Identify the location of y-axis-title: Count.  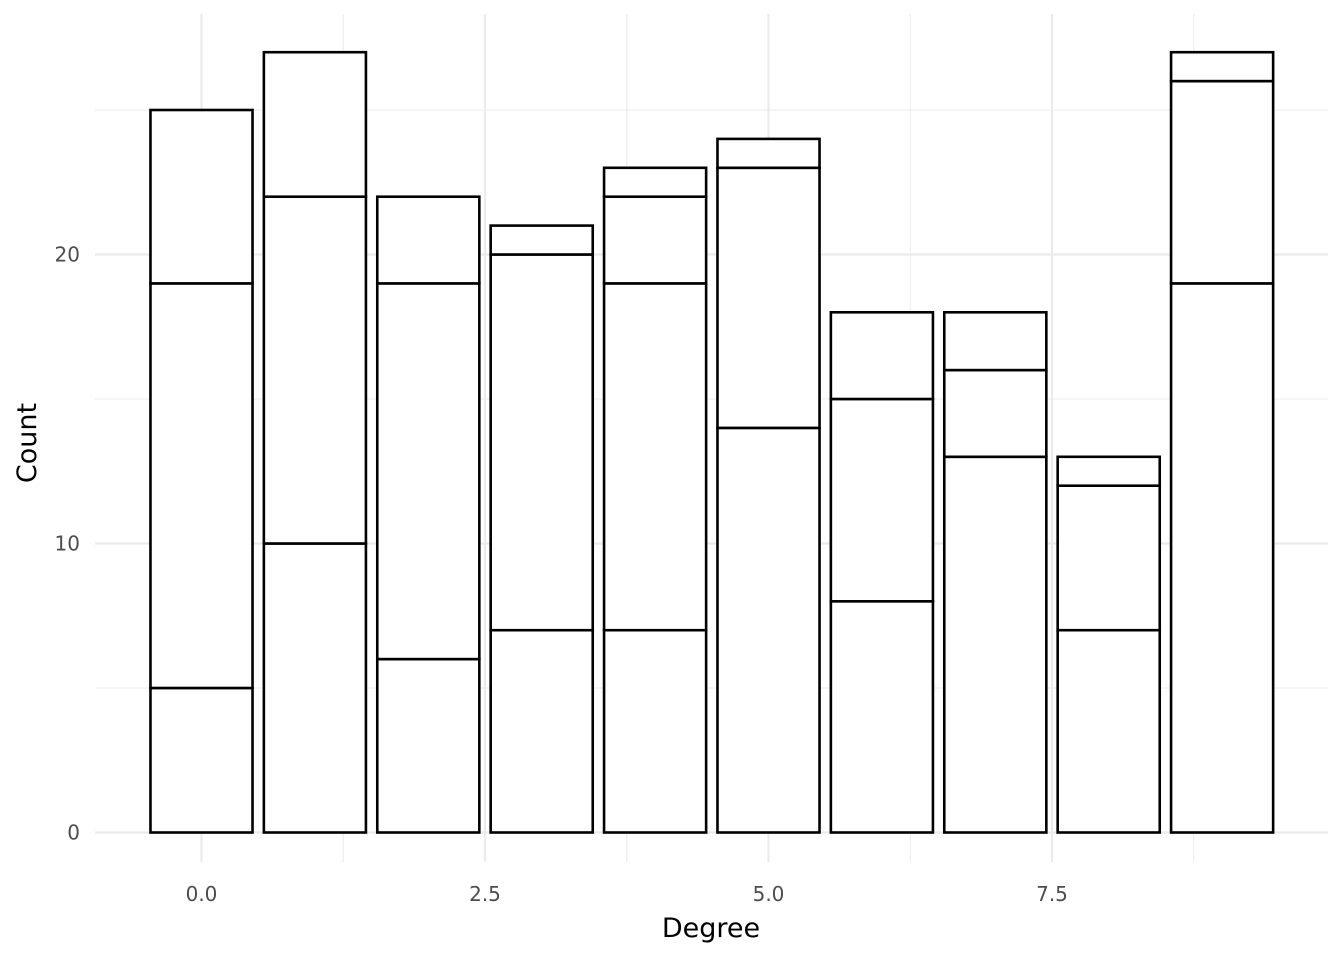
(27, 443).